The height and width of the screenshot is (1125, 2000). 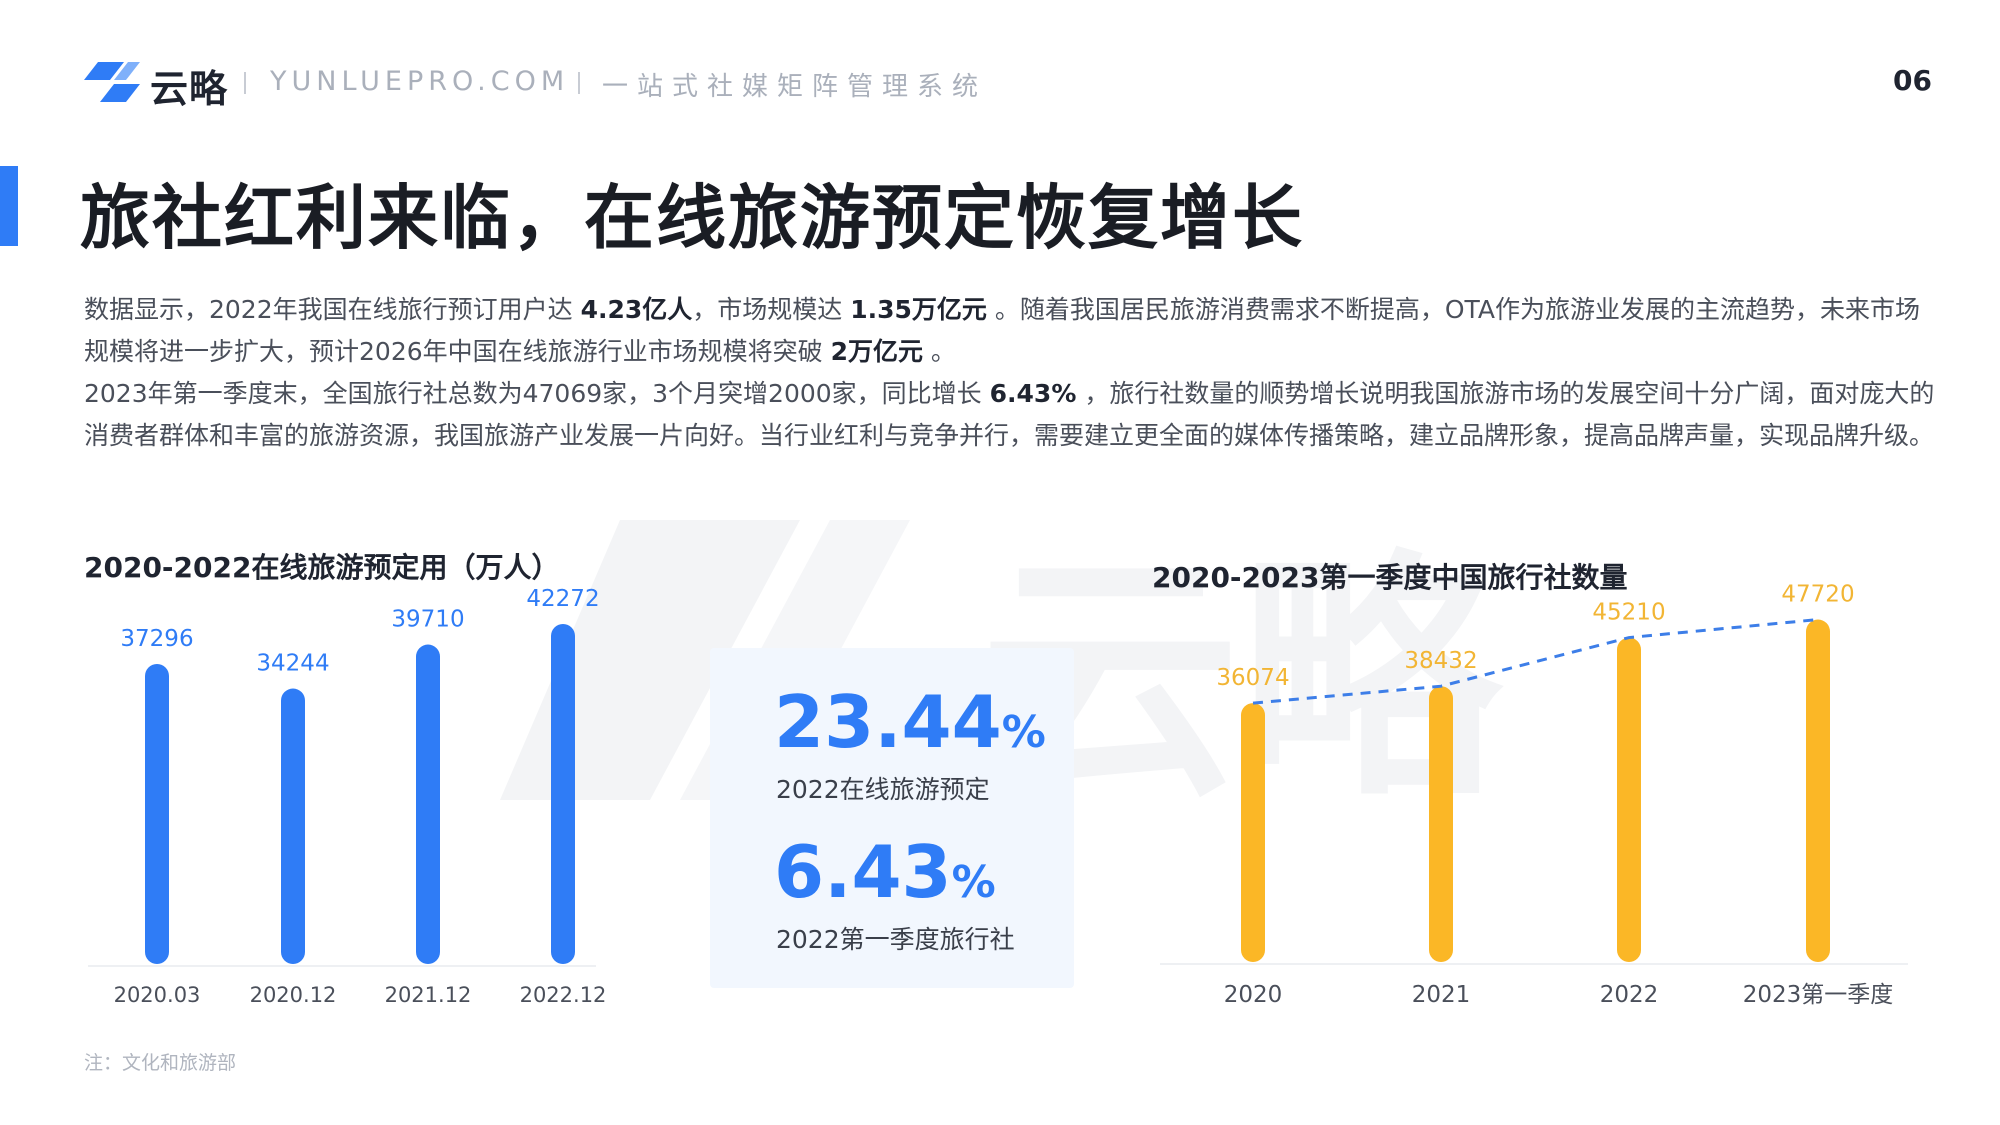 What do you see at coordinates (1818, 995) in the screenshot?
I see `chart-2-category-label: 2023第一季度` at bounding box center [1818, 995].